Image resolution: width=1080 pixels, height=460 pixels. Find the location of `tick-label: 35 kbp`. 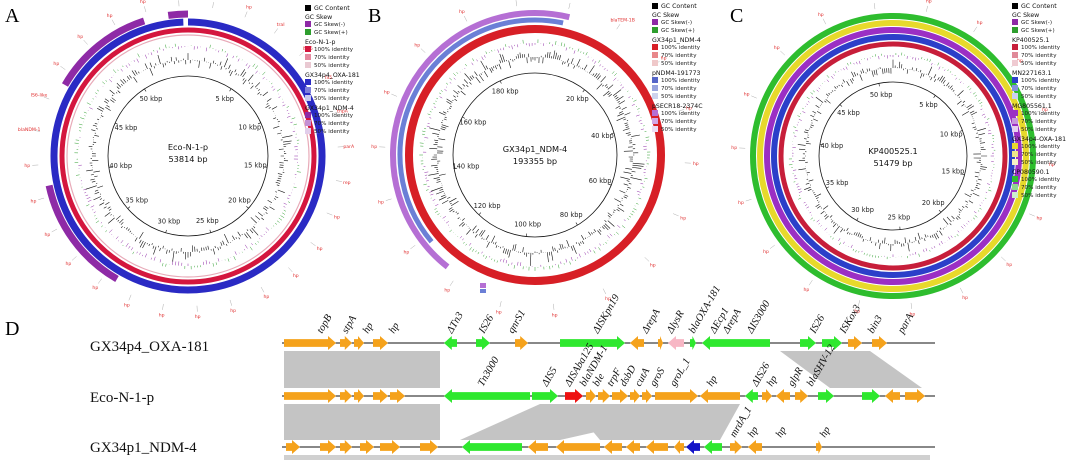

tick-label: 35 kbp is located at coordinates (837, 183).